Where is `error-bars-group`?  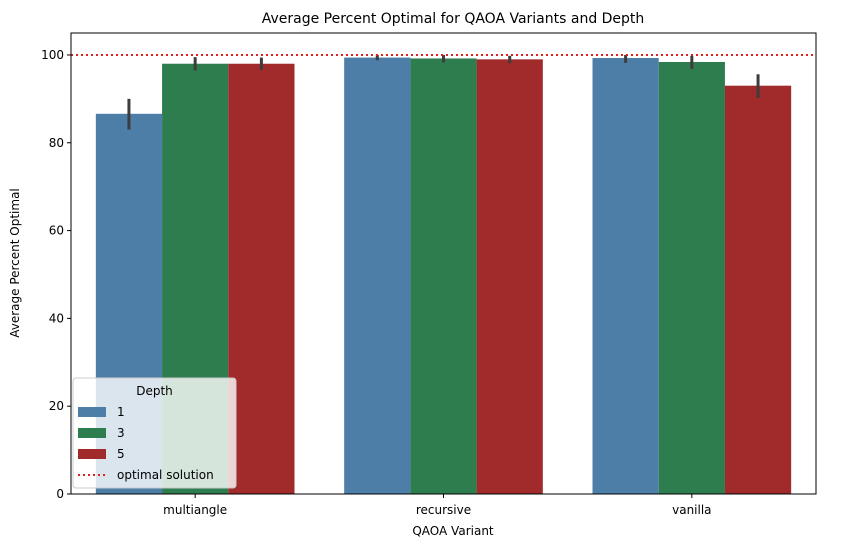 error-bars-group is located at coordinates (443, 92).